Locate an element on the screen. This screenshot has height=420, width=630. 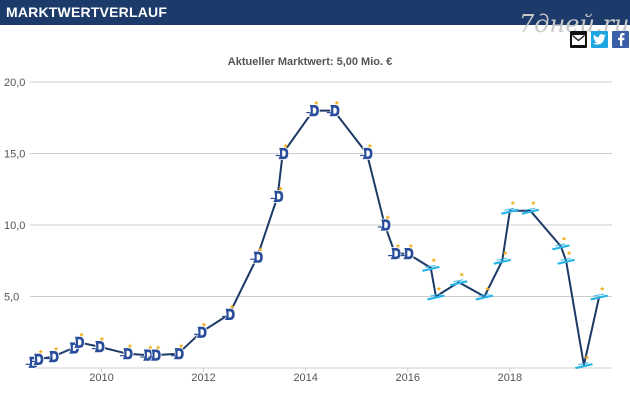
twitter-bird-icon is located at coordinates (599, 39).